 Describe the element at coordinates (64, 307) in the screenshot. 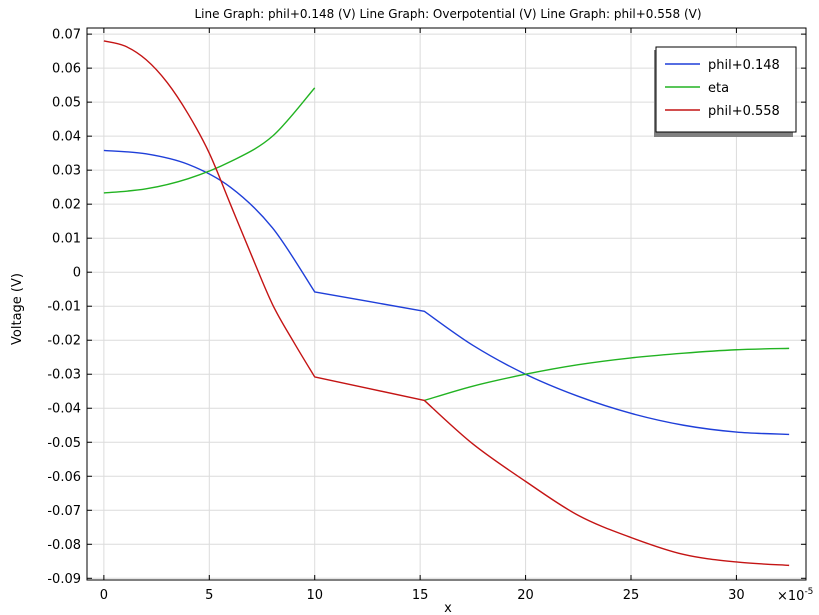

I see `y-tick-label: -0.01` at that location.